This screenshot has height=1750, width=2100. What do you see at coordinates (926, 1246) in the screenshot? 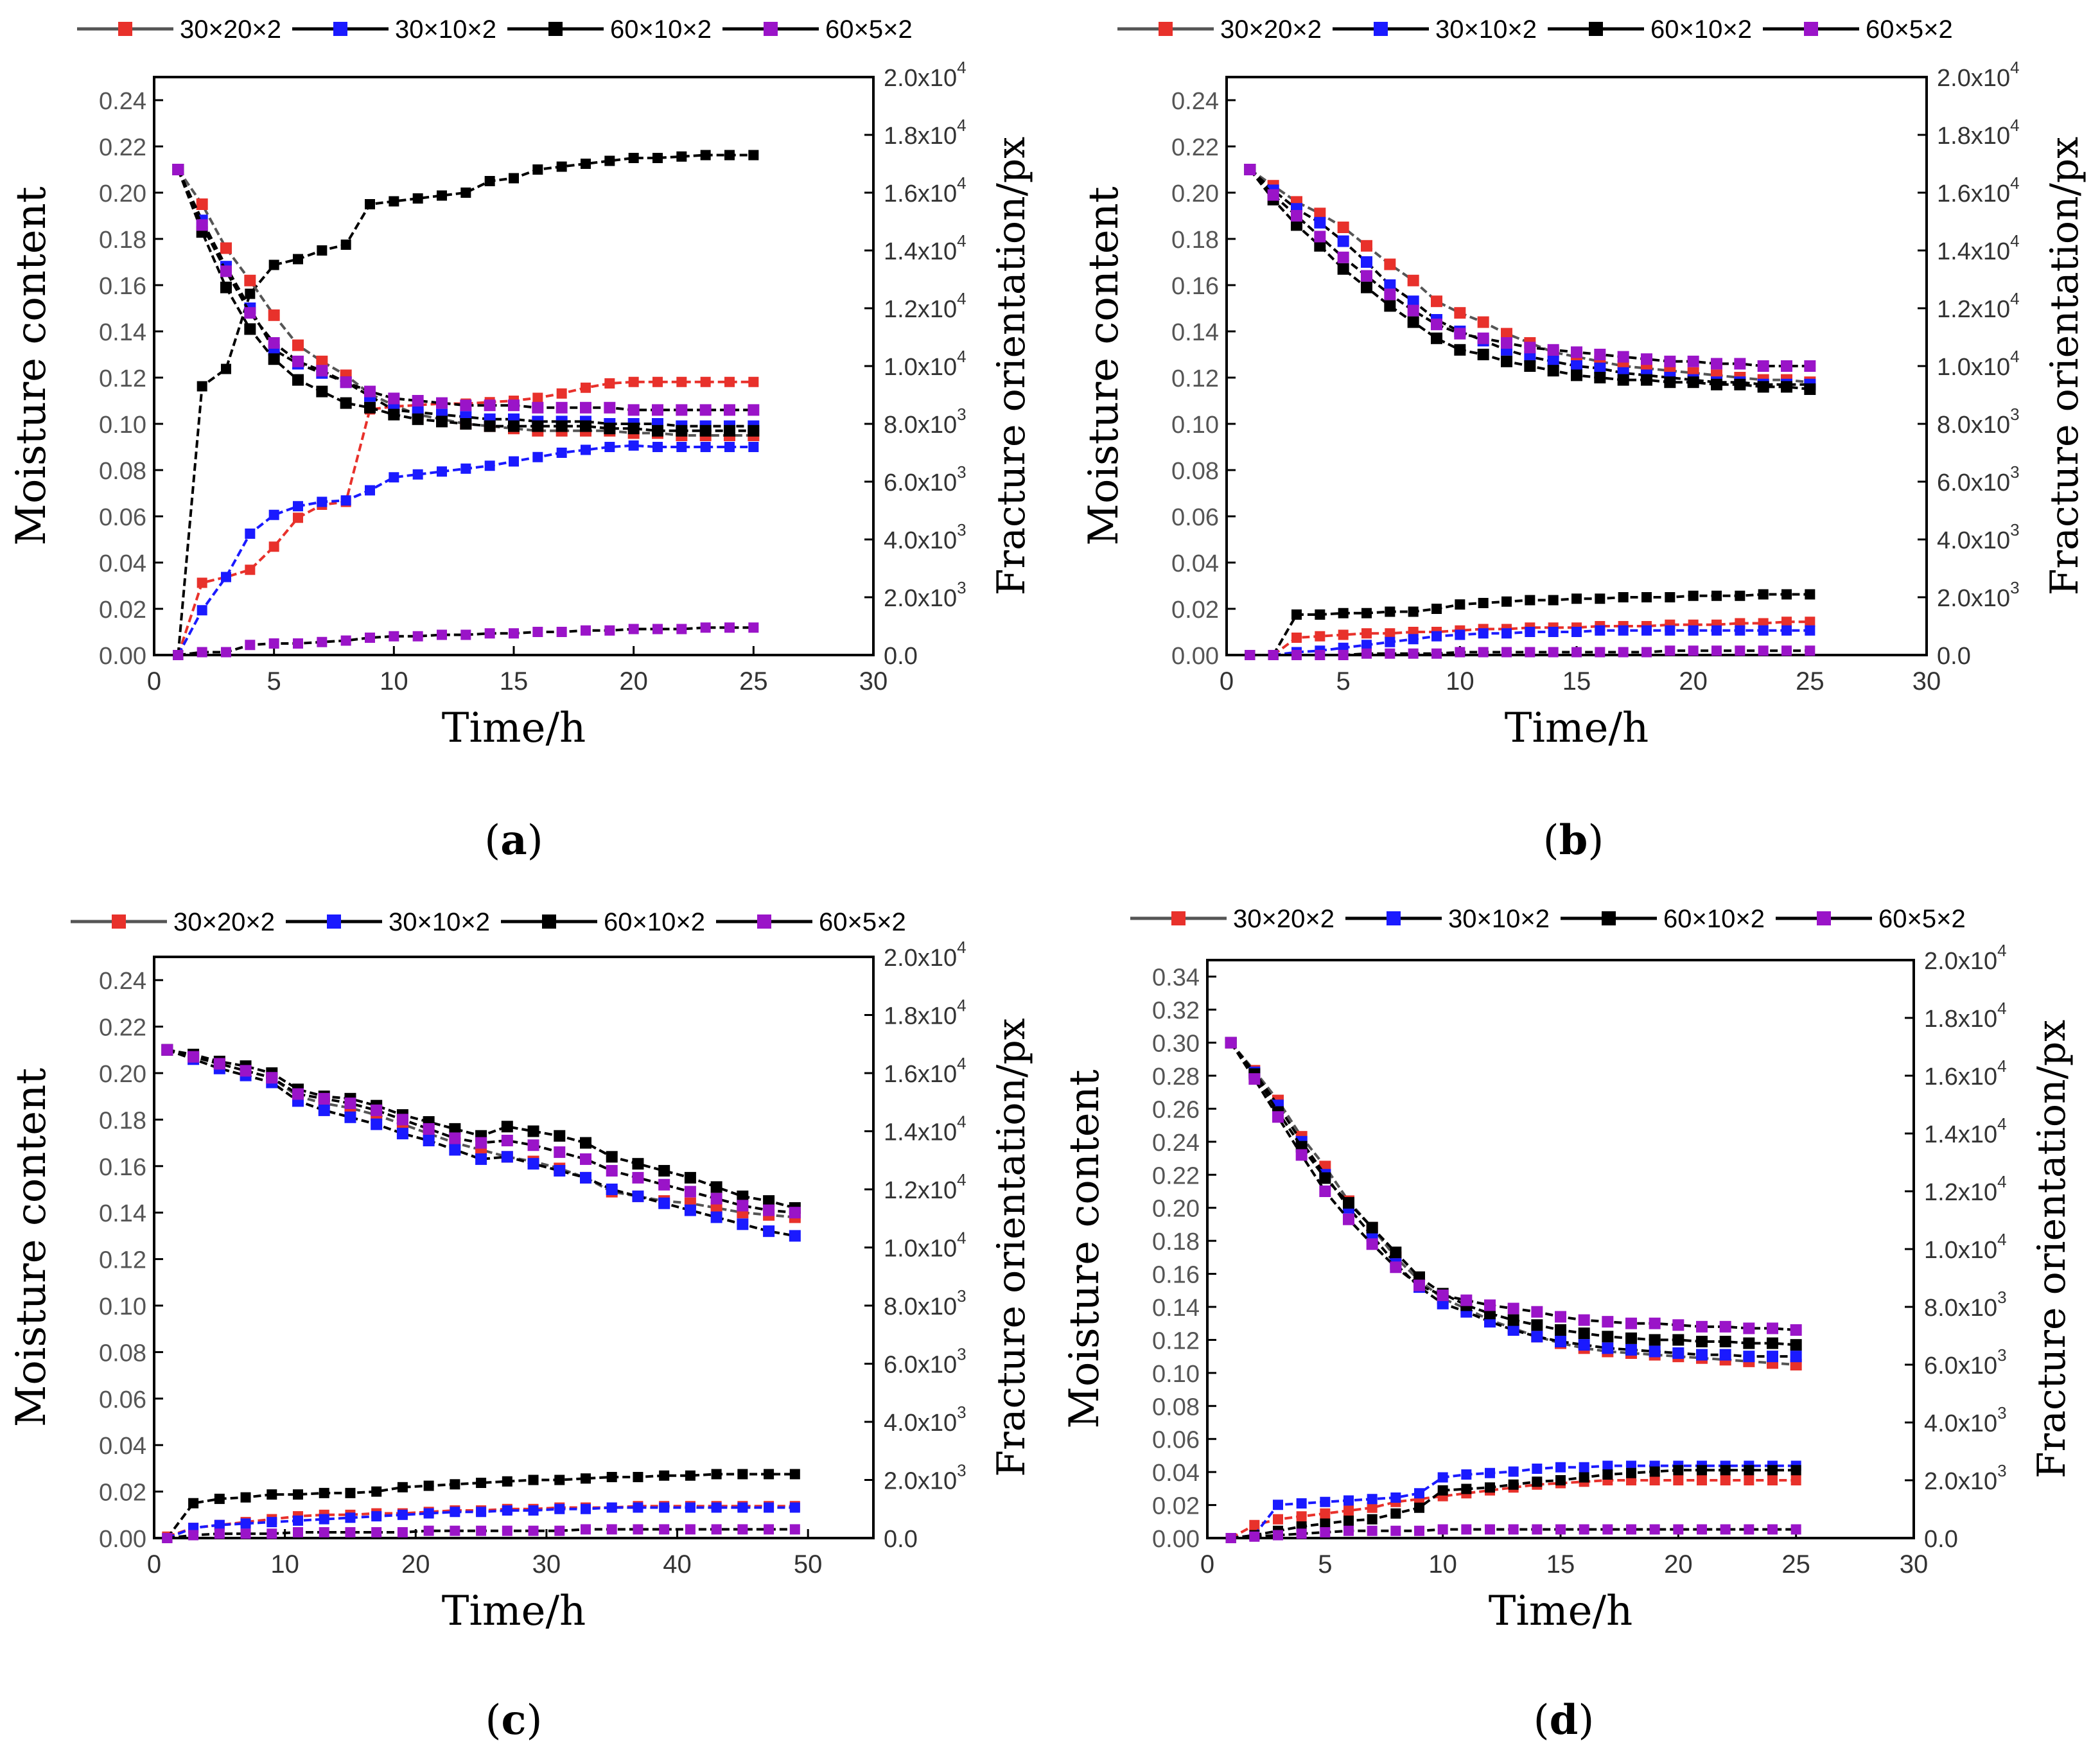
I see `y2-tick-label: 1.0x10⁴` at bounding box center [926, 1246].